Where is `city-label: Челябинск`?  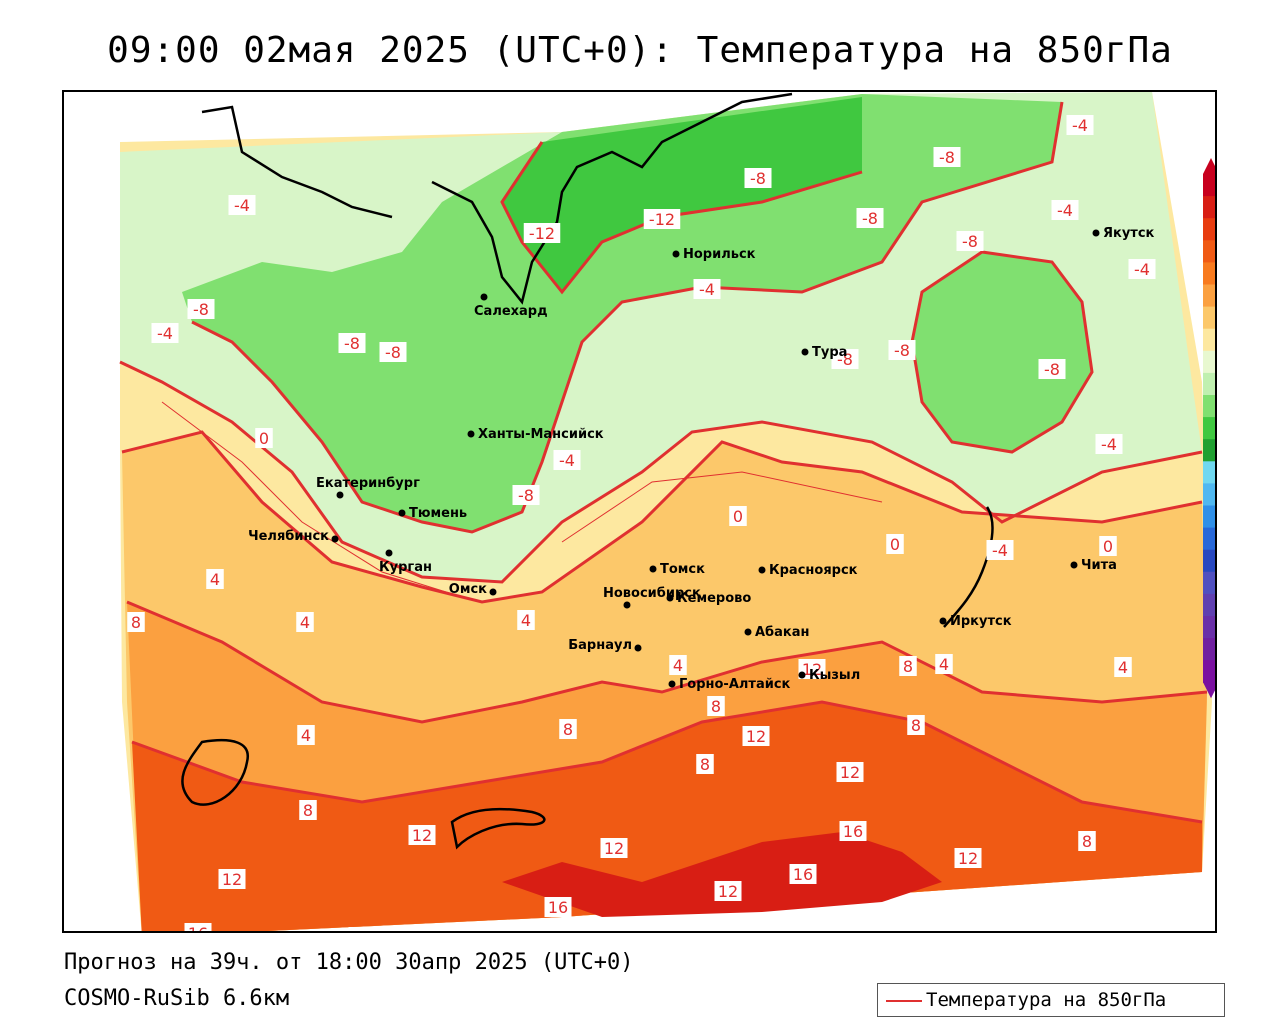 city-label: Челябинск is located at coordinates (288, 536).